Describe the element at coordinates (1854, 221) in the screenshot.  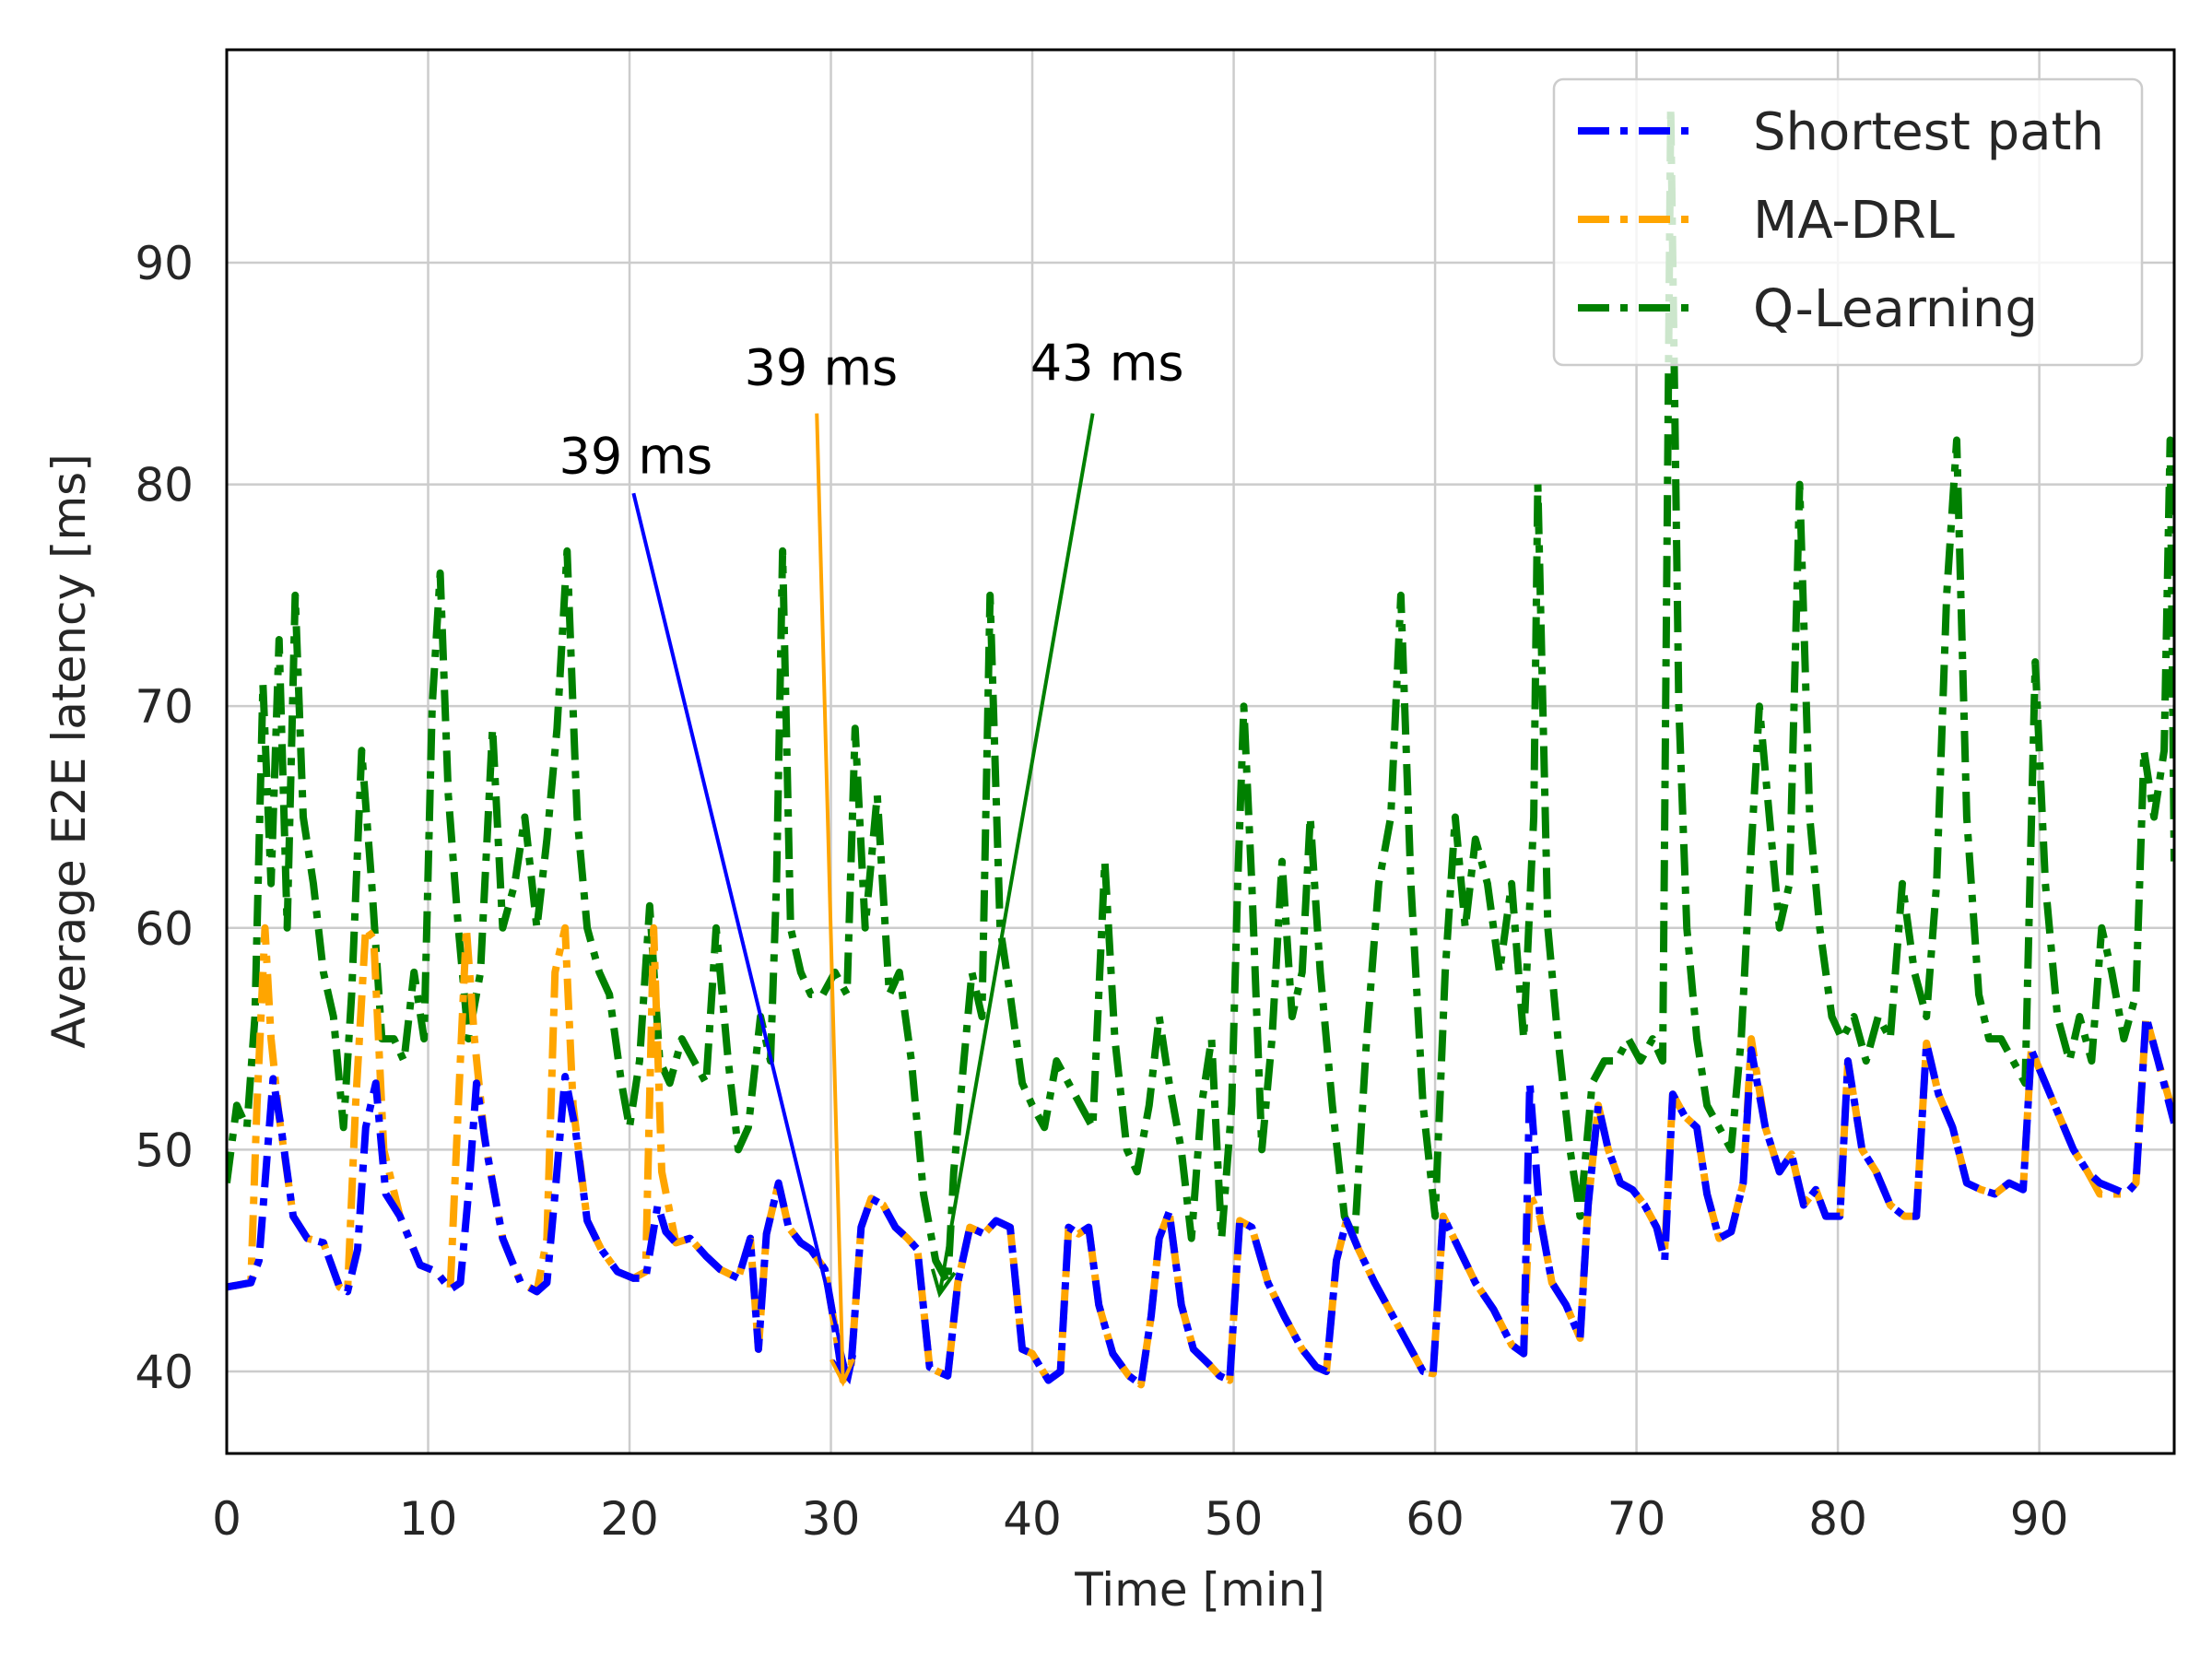
I see `legend-label: MA-DRL` at that location.